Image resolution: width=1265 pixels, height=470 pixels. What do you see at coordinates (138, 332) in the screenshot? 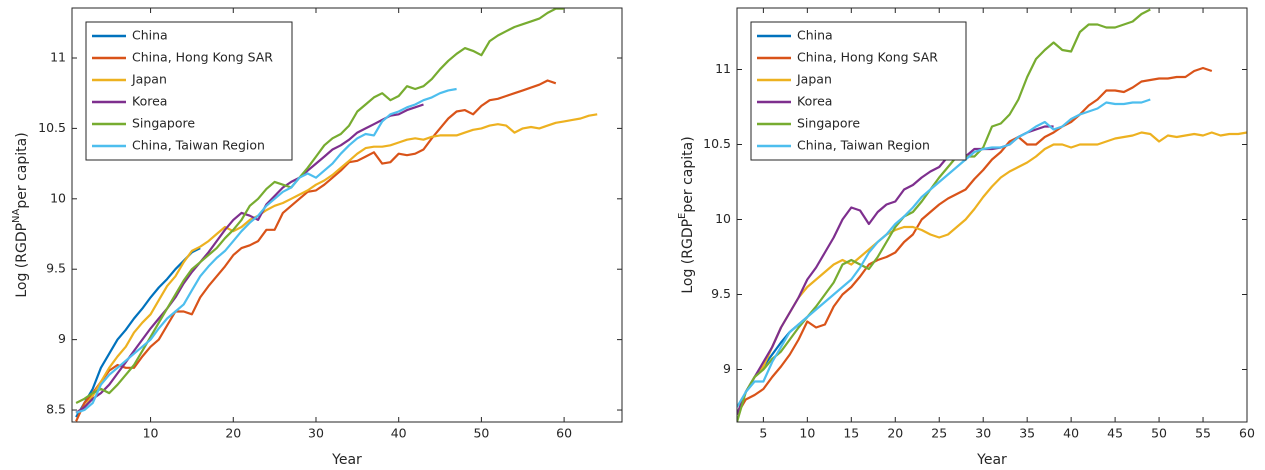
I see `line-series` at bounding box center [138, 332].